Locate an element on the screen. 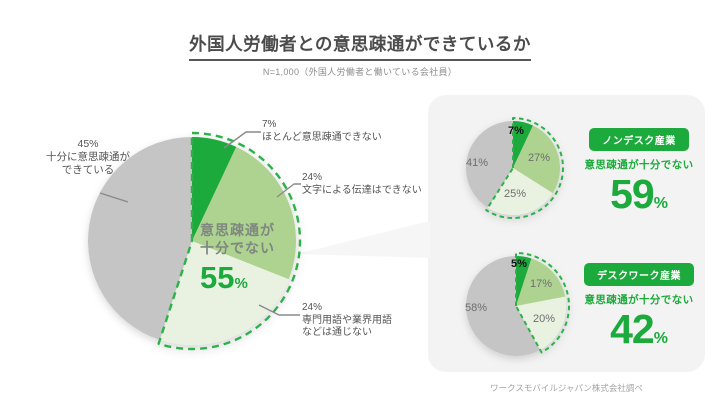 This screenshot has height=401, width=720. deskwork-caption: 意思疎通が十分でない is located at coordinates (639, 300).